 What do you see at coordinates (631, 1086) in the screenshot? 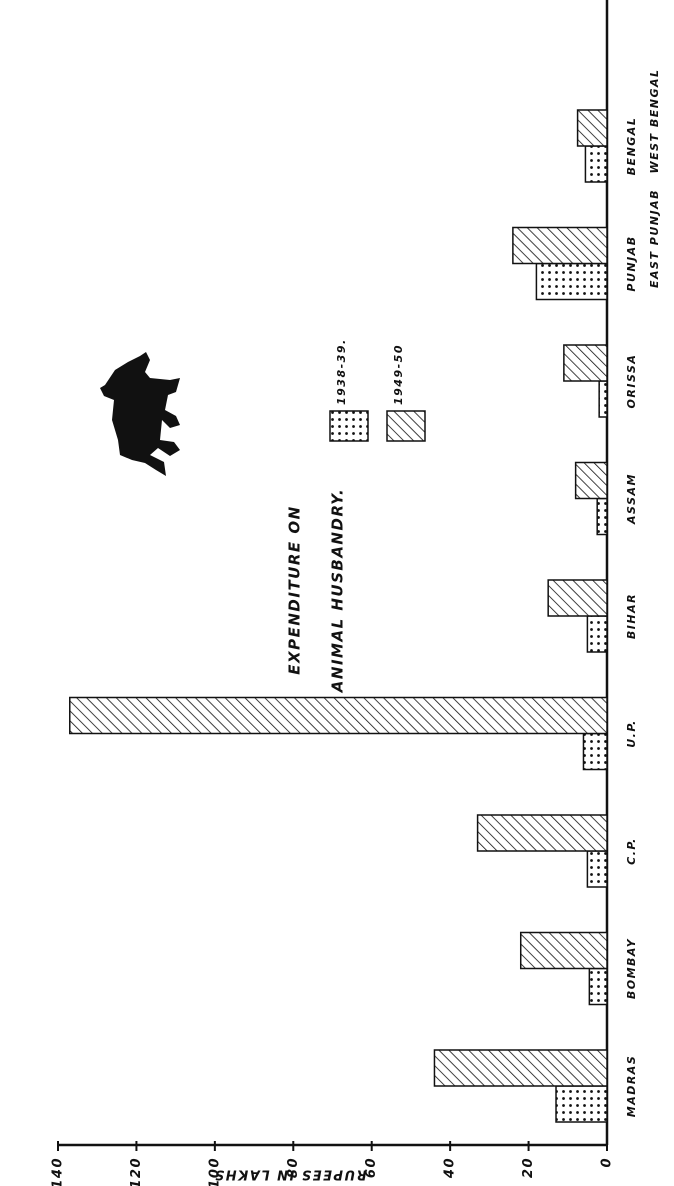
I see `x-tick-label: MADRAS` at bounding box center [631, 1086].